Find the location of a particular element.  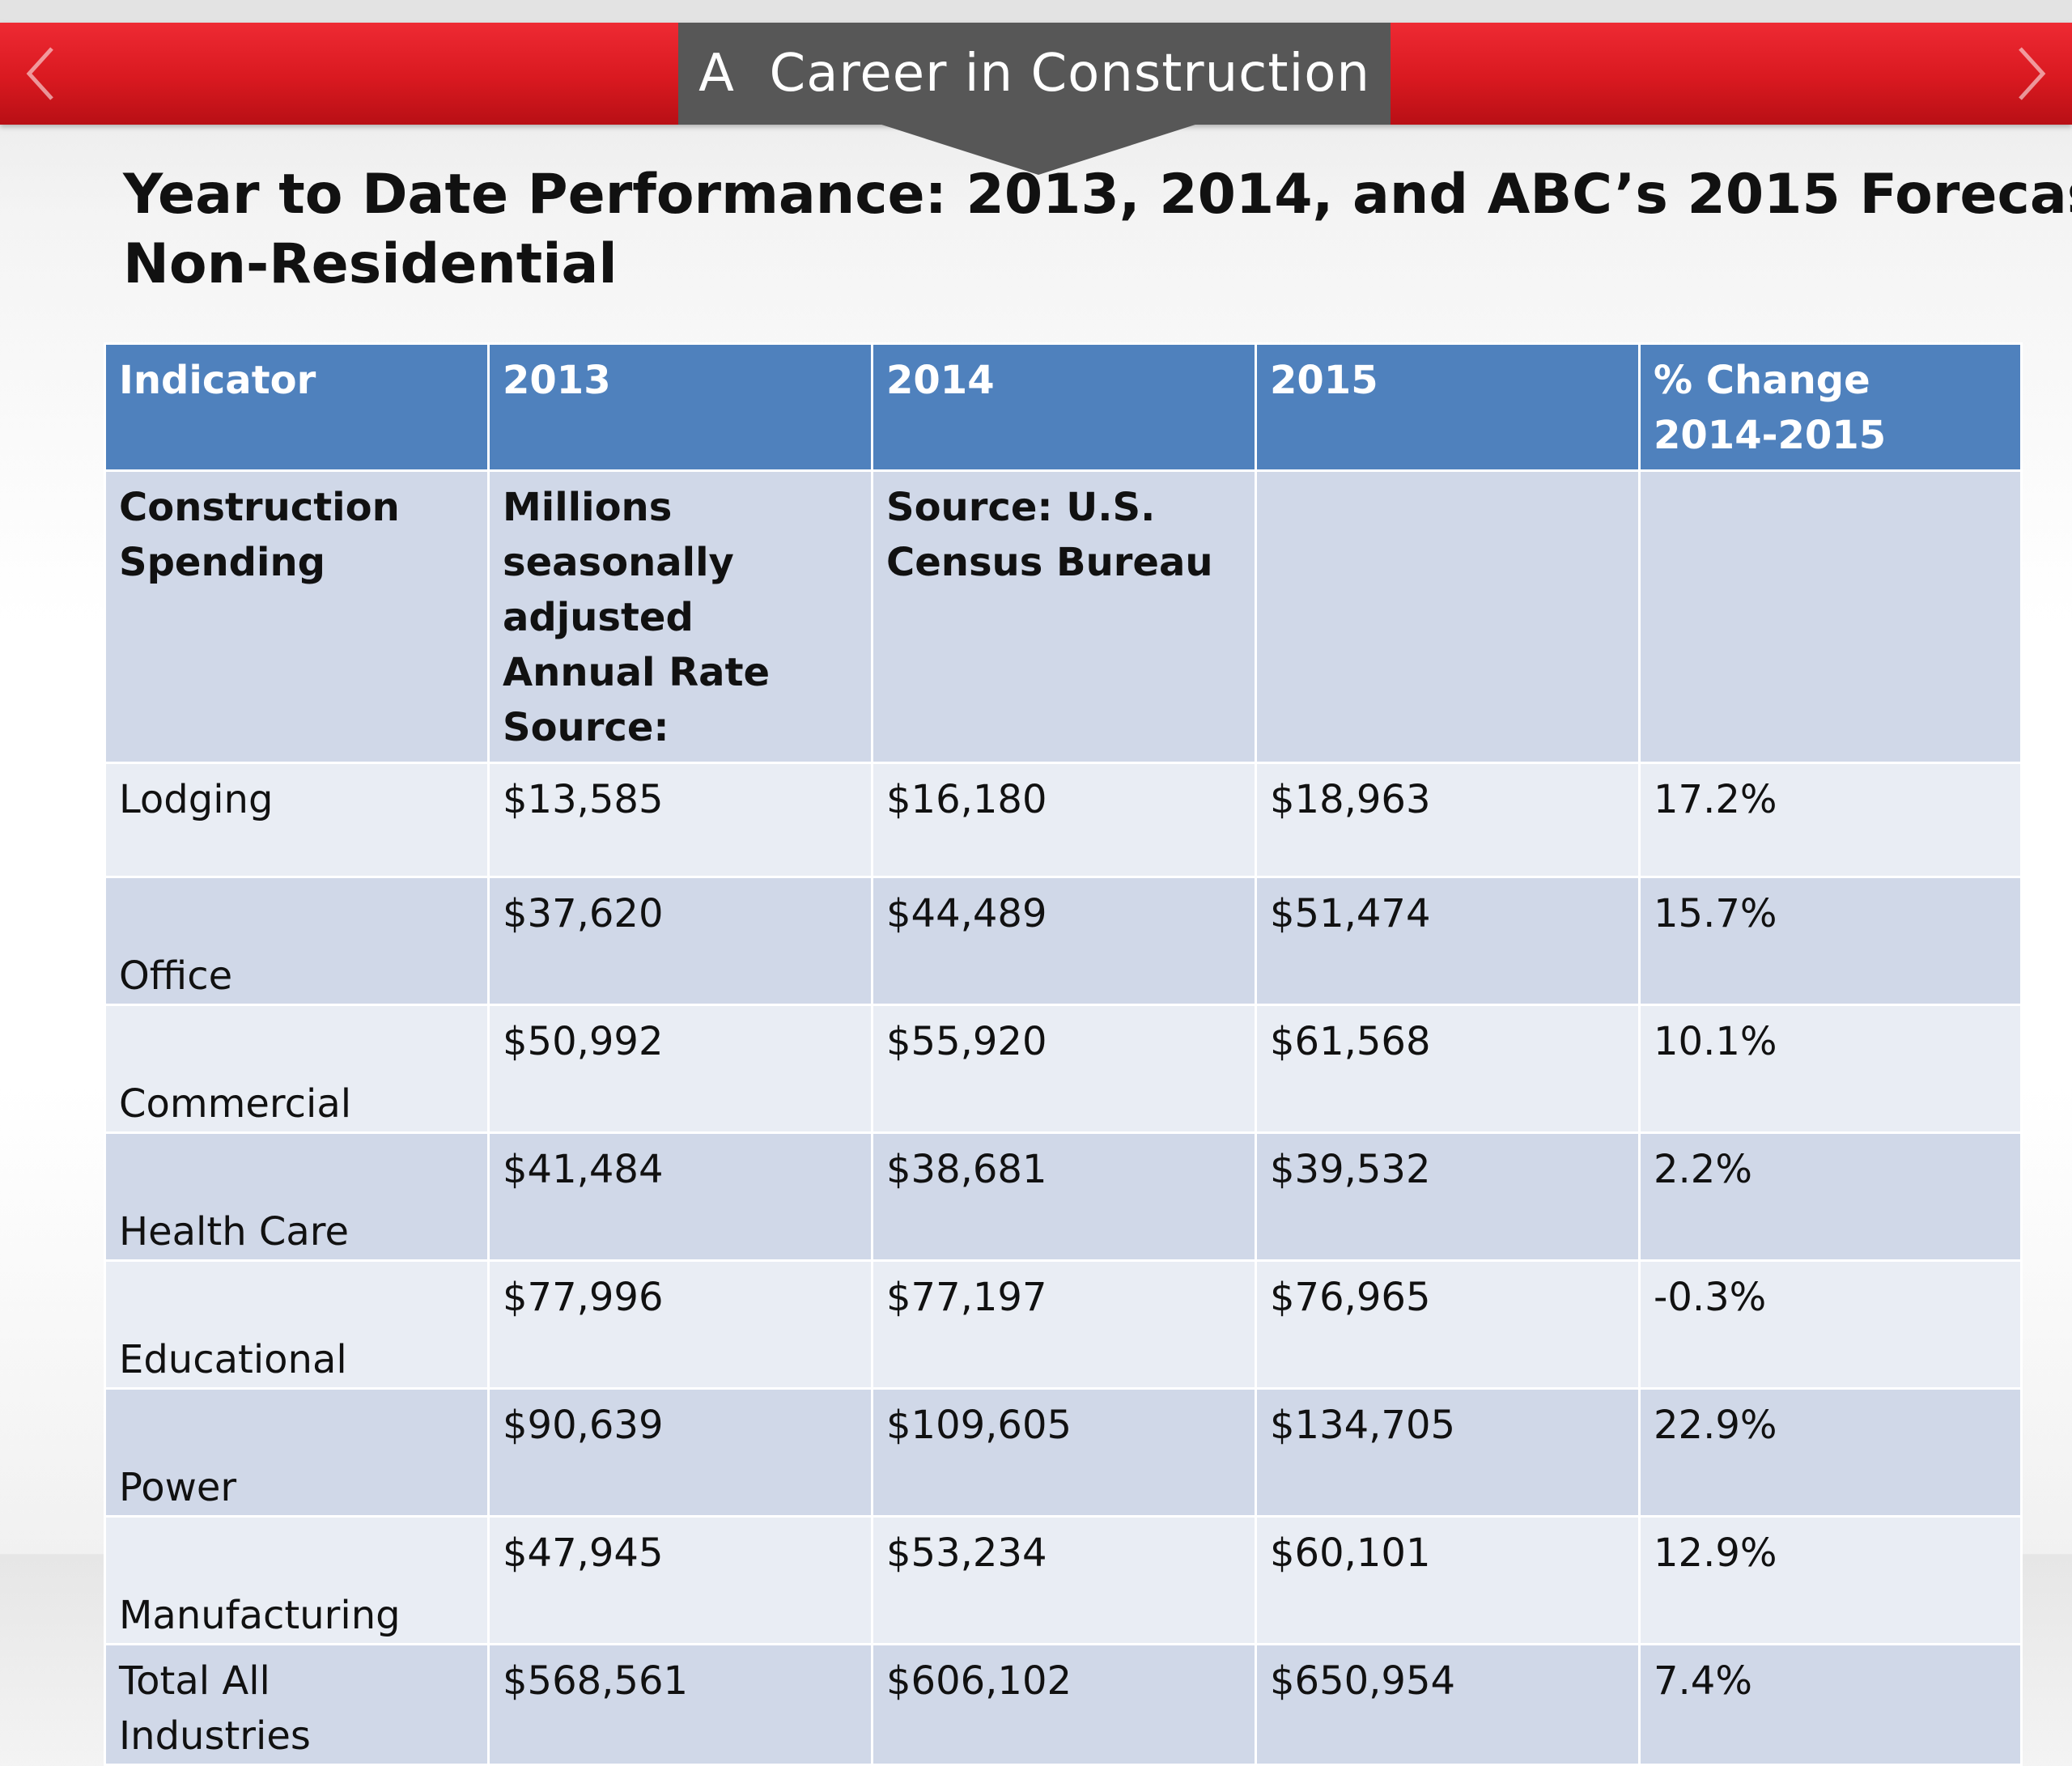

table-cell: Total All Industries is located at coordinates (297, 1704).